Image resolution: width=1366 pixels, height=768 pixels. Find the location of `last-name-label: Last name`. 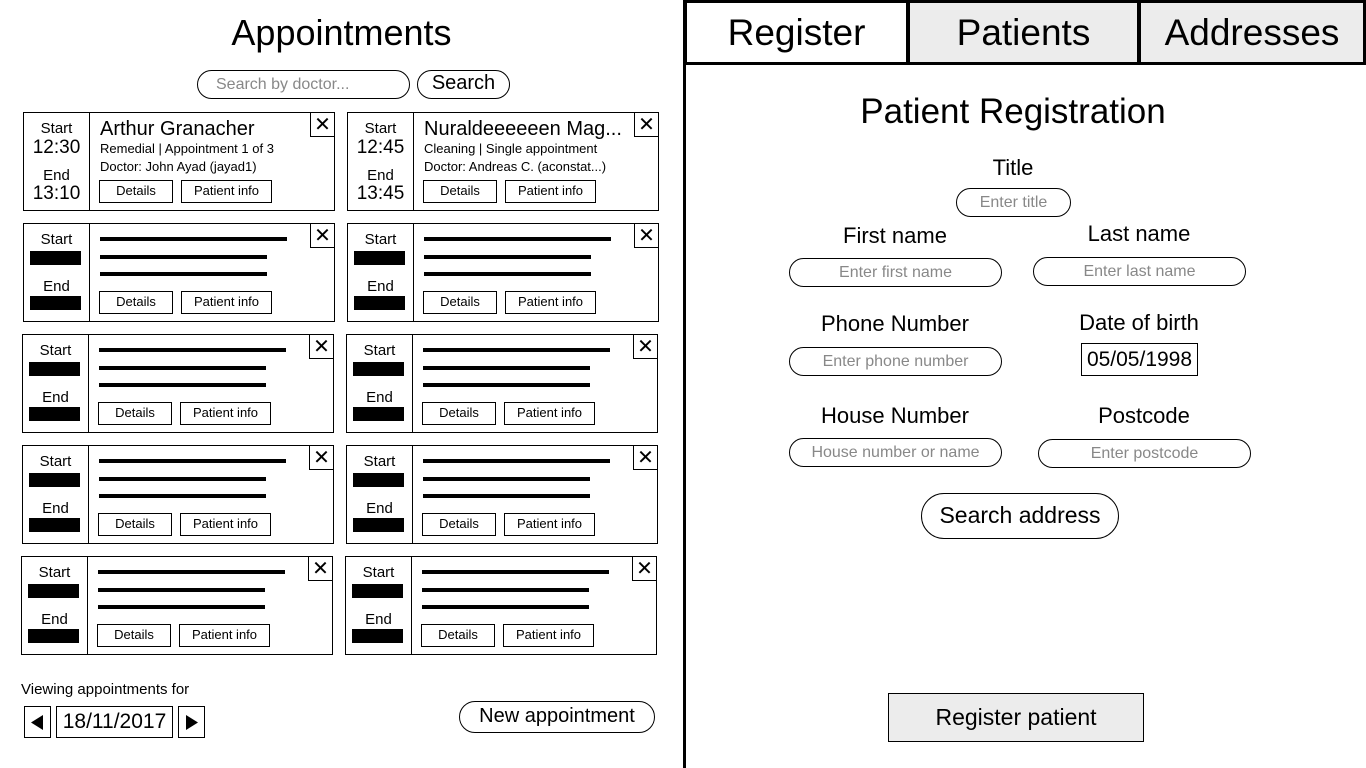

last-name-label: Last name is located at coordinates (1139, 233).